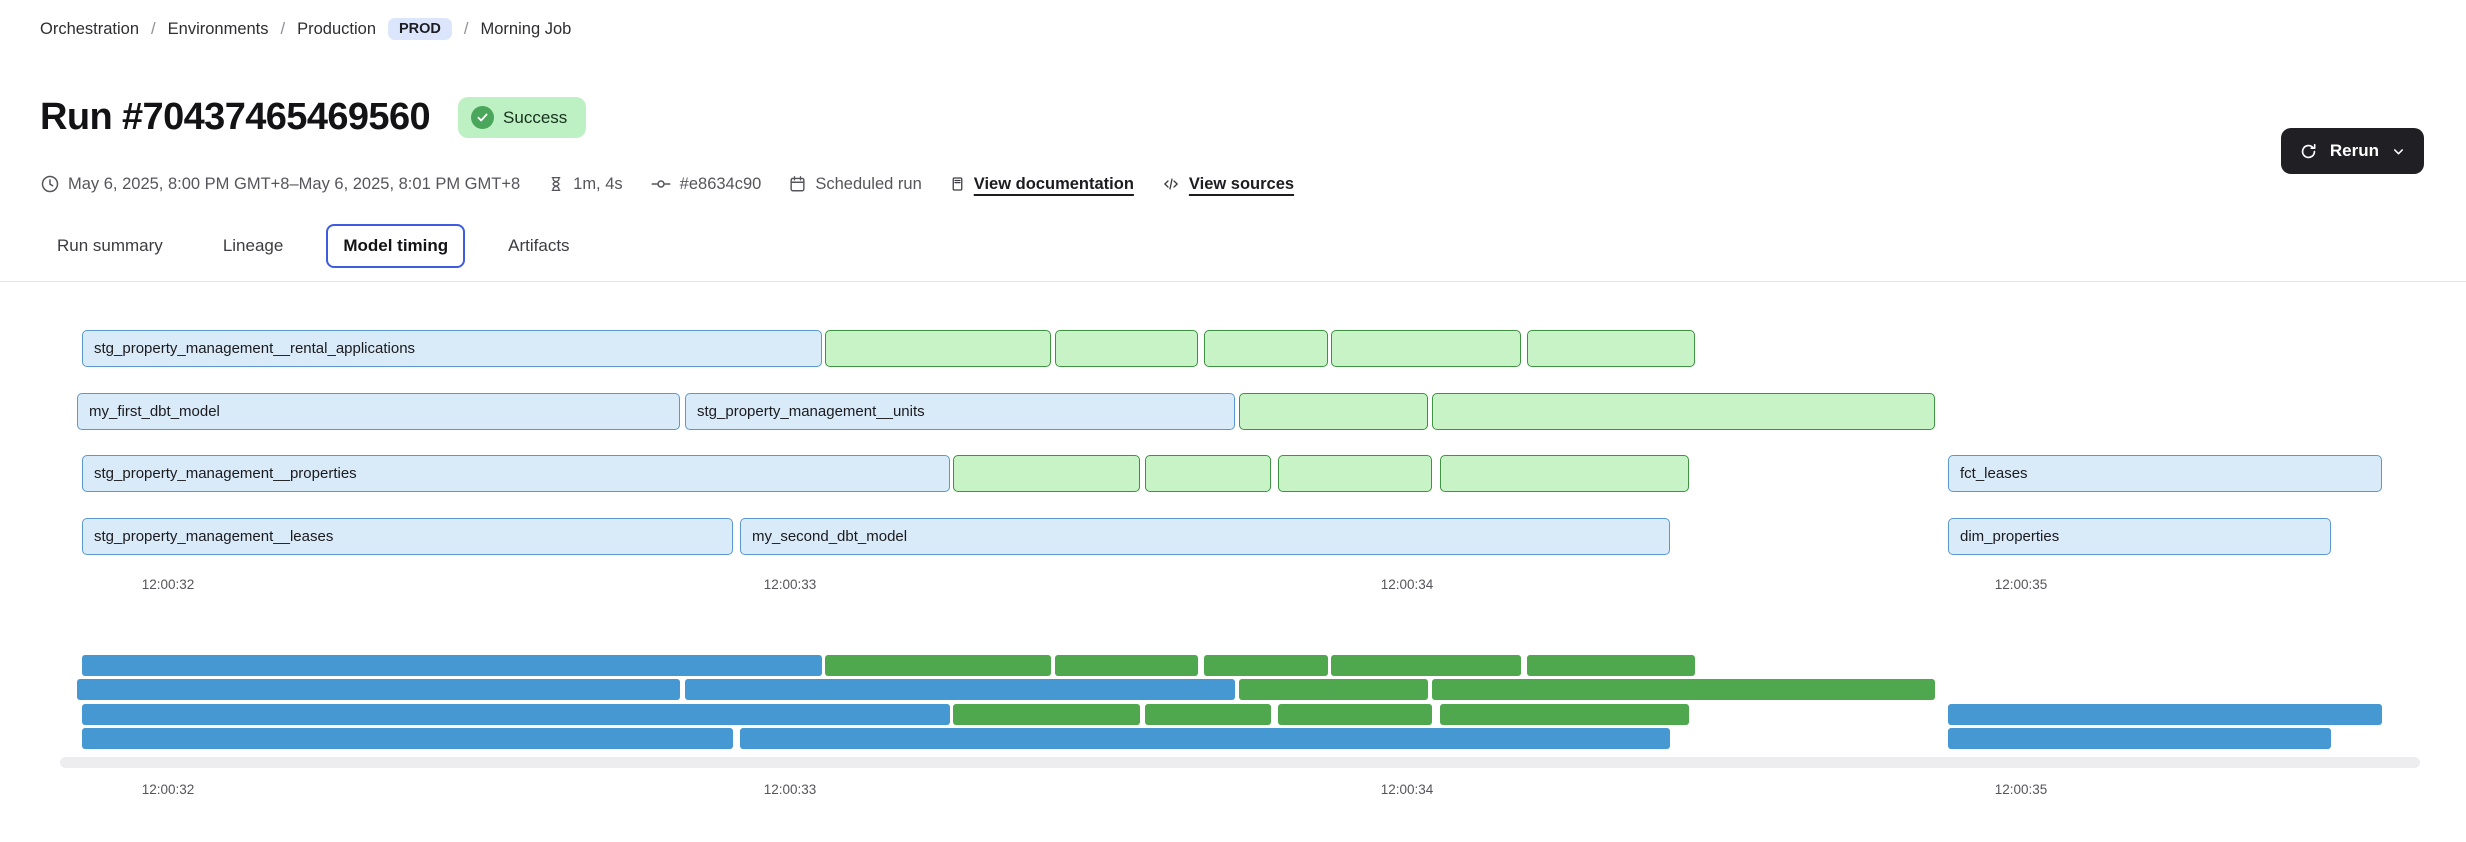  I want to click on run-trigger-text: Scheduled run, so click(868, 183).